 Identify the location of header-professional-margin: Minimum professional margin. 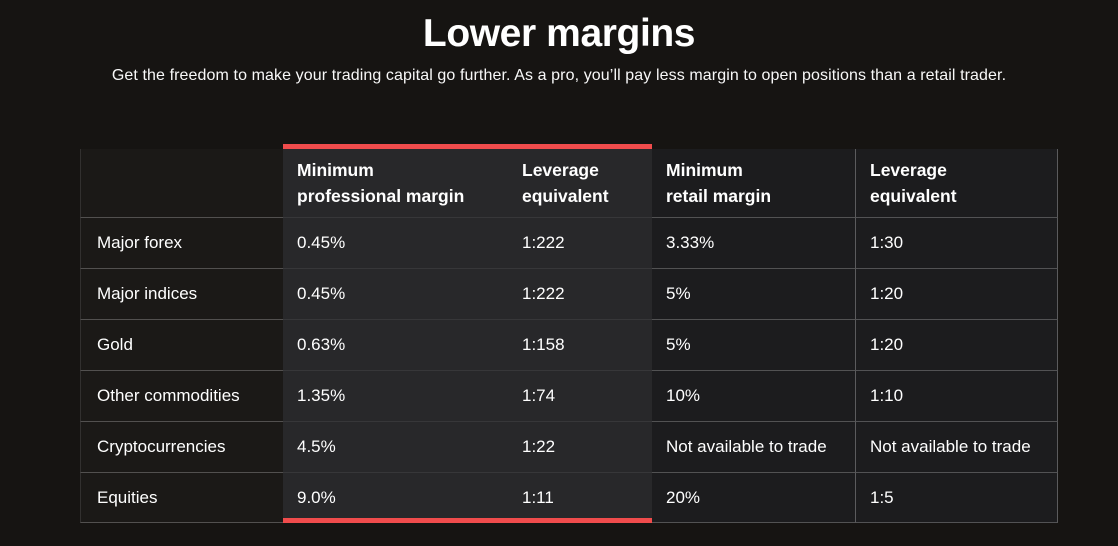
(395, 183).